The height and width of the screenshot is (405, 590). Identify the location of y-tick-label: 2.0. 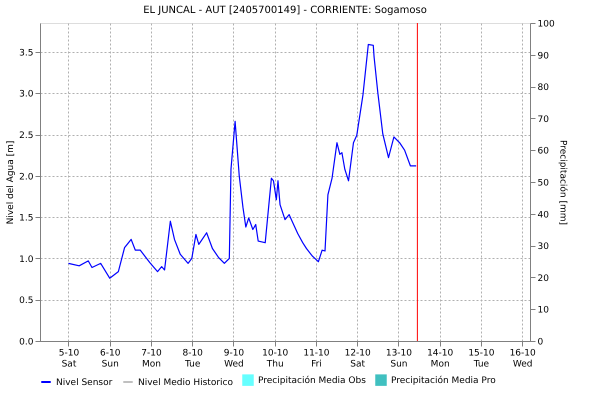
(26, 177).